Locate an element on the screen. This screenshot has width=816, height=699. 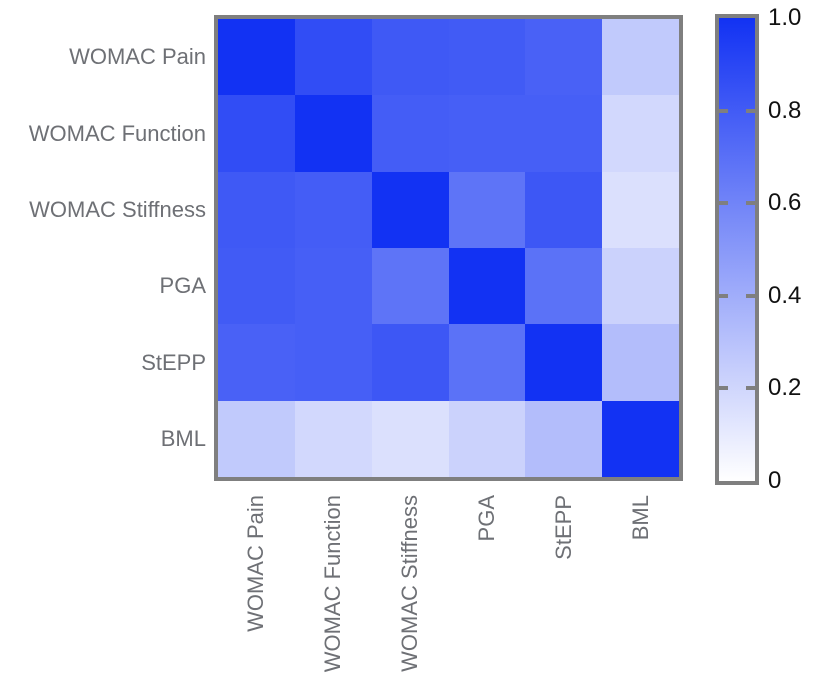
heatmap-cell-womac-stiffness-x-womac-function is located at coordinates (333, 209).